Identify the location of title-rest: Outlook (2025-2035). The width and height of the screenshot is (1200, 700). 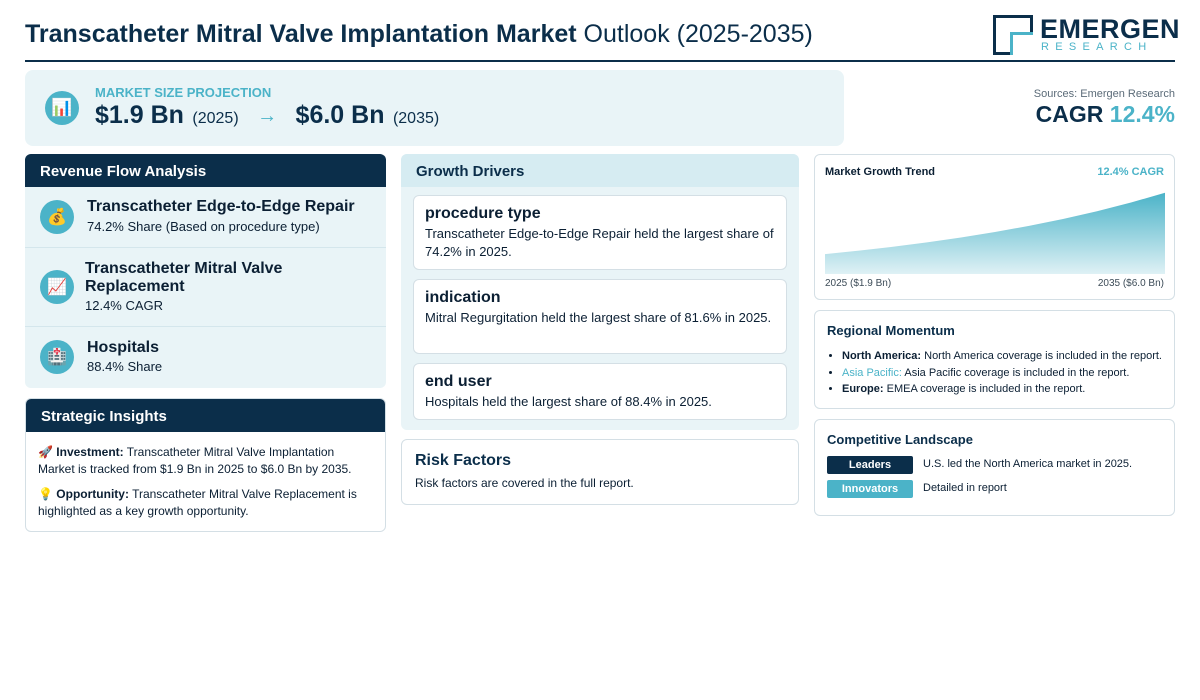
(698, 34).